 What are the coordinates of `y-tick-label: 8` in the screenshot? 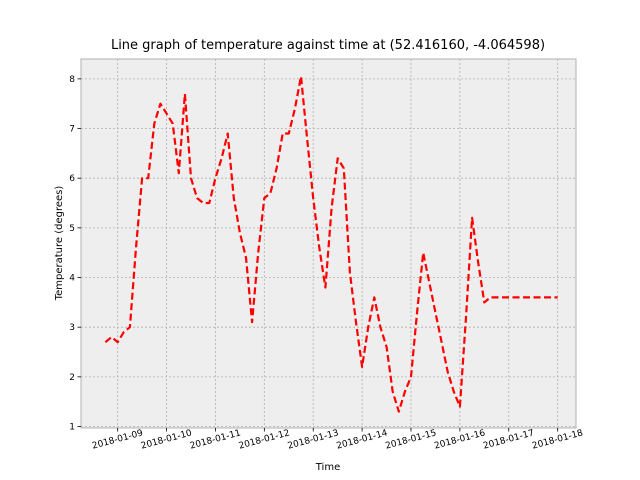 It's located at (72, 80).